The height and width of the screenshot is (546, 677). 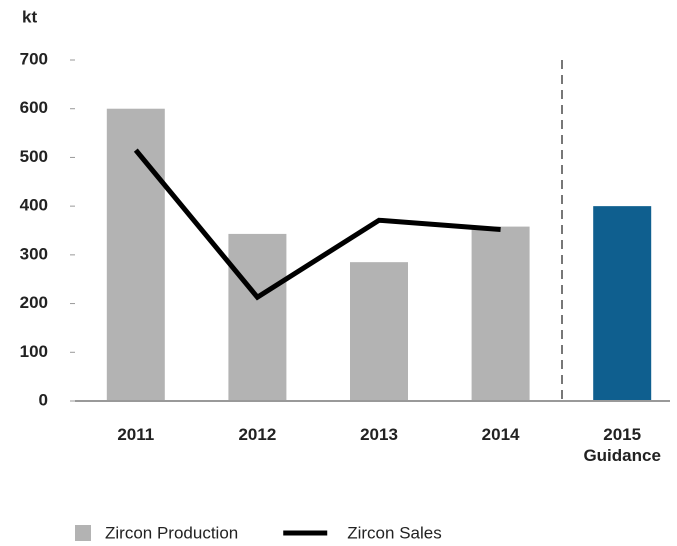 I want to click on x-tick-label: 2011, so click(x=136, y=434).